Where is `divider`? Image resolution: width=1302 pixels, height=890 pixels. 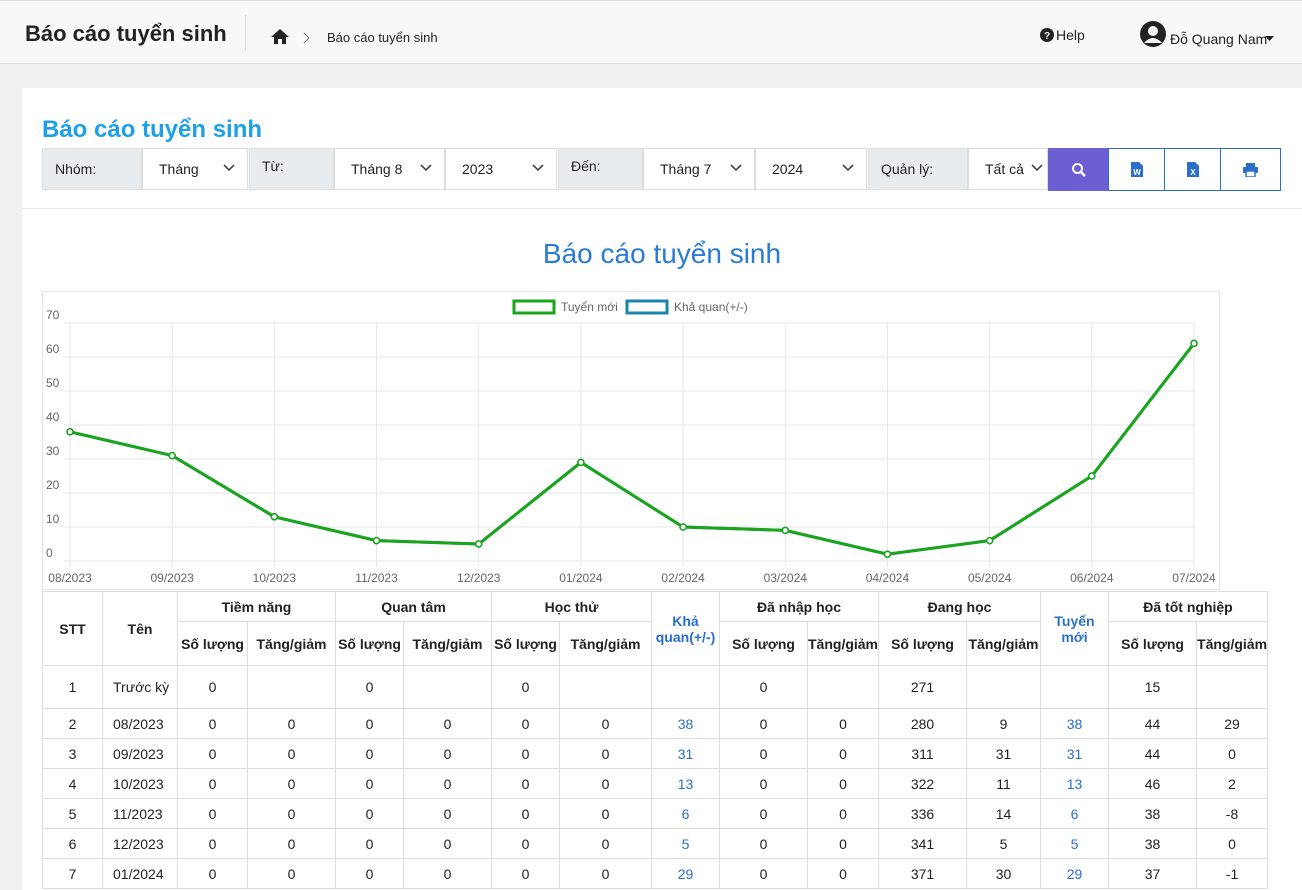 divider is located at coordinates (245, 33).